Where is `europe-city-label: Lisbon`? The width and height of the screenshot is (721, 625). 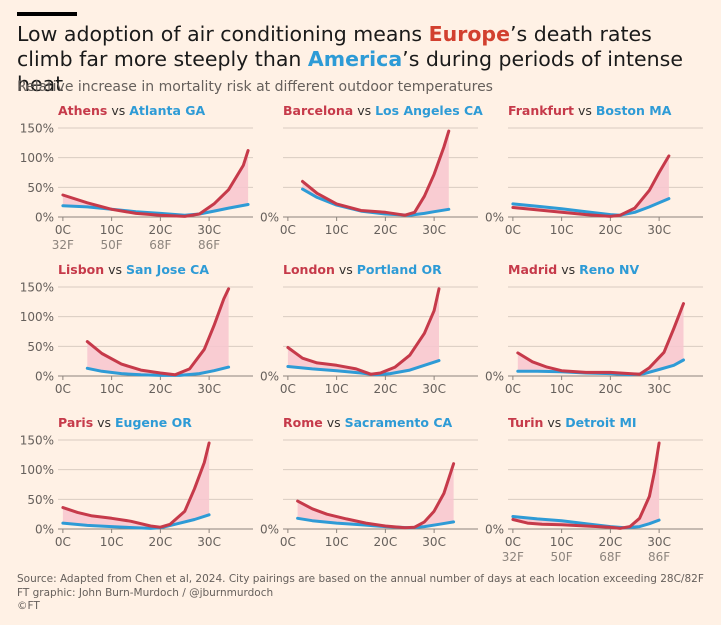
europe-city-label: Lisbon is located at coordinates (81, 269).